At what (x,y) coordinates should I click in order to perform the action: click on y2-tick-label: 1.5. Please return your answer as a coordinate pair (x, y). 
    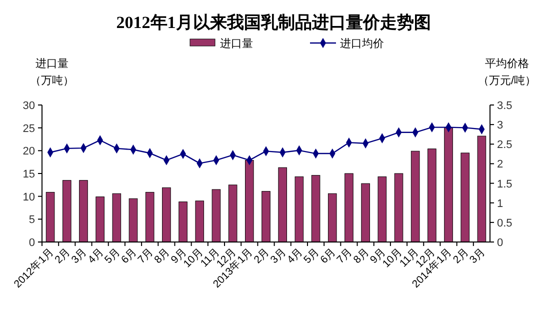
    Looking at the image, I should click on (504, 184).